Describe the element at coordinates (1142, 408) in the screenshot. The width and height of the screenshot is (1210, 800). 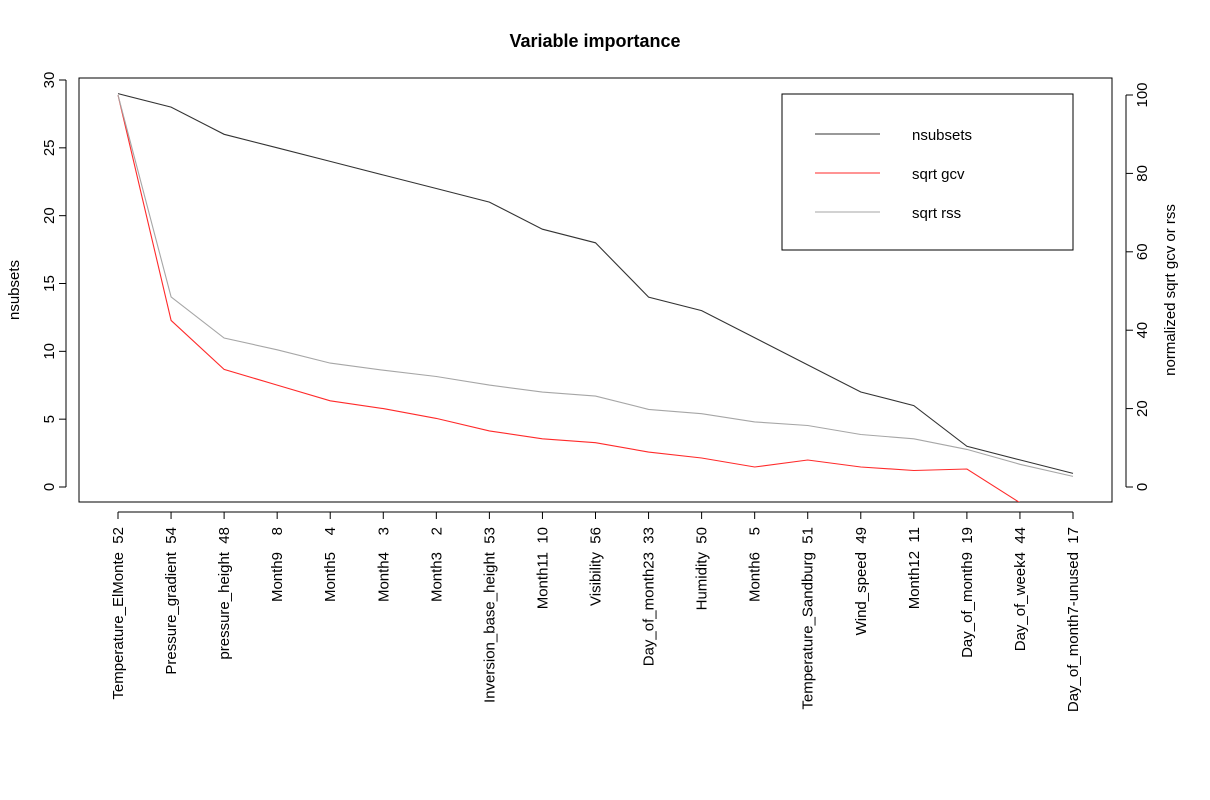
I see `right-axis-tick-label: 20` at that location.